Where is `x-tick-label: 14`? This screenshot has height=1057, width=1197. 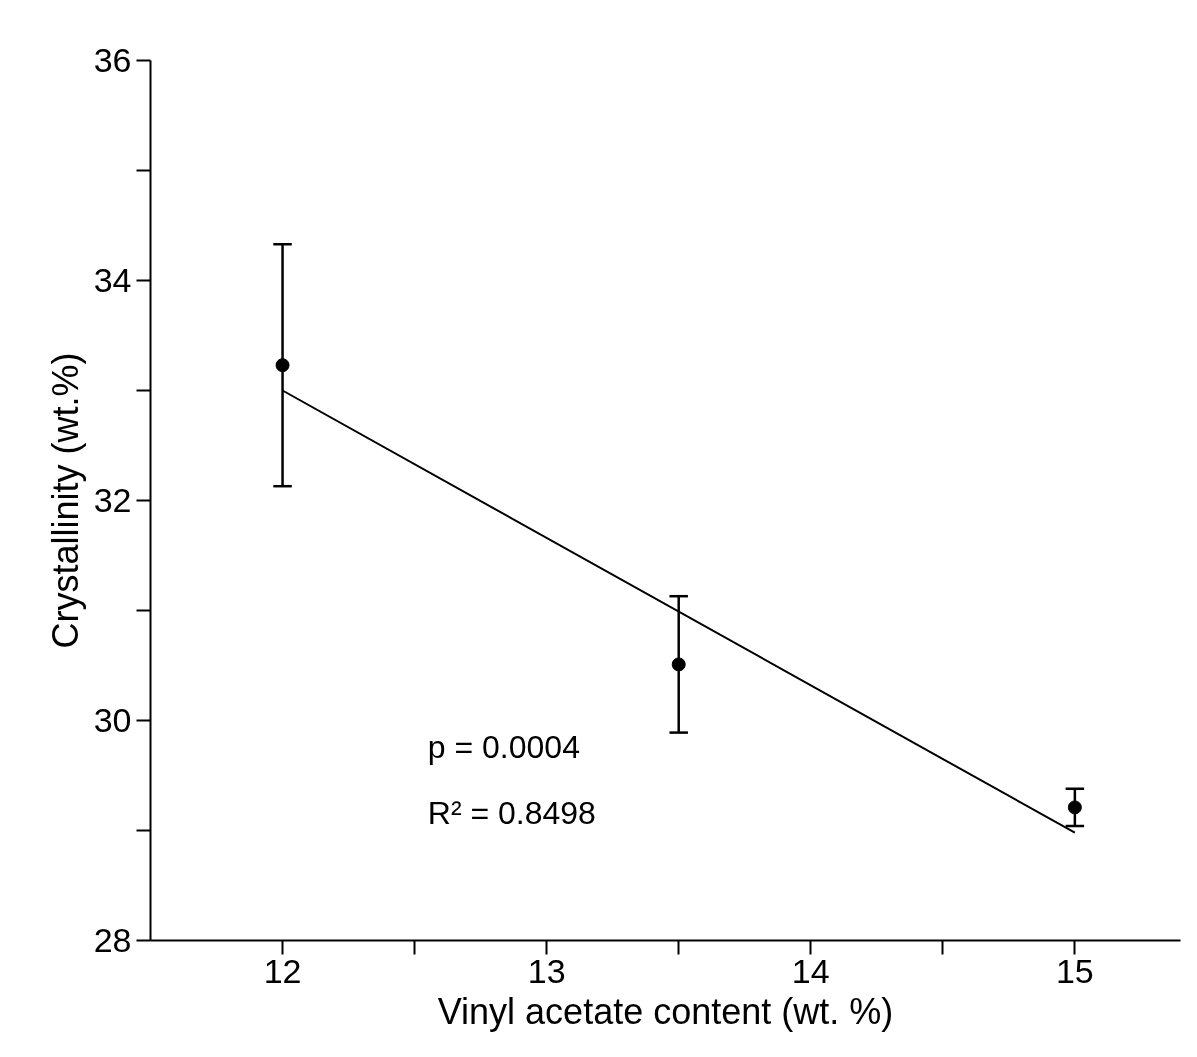 x-tick-label: 14 is located at coordinates (810, 970).